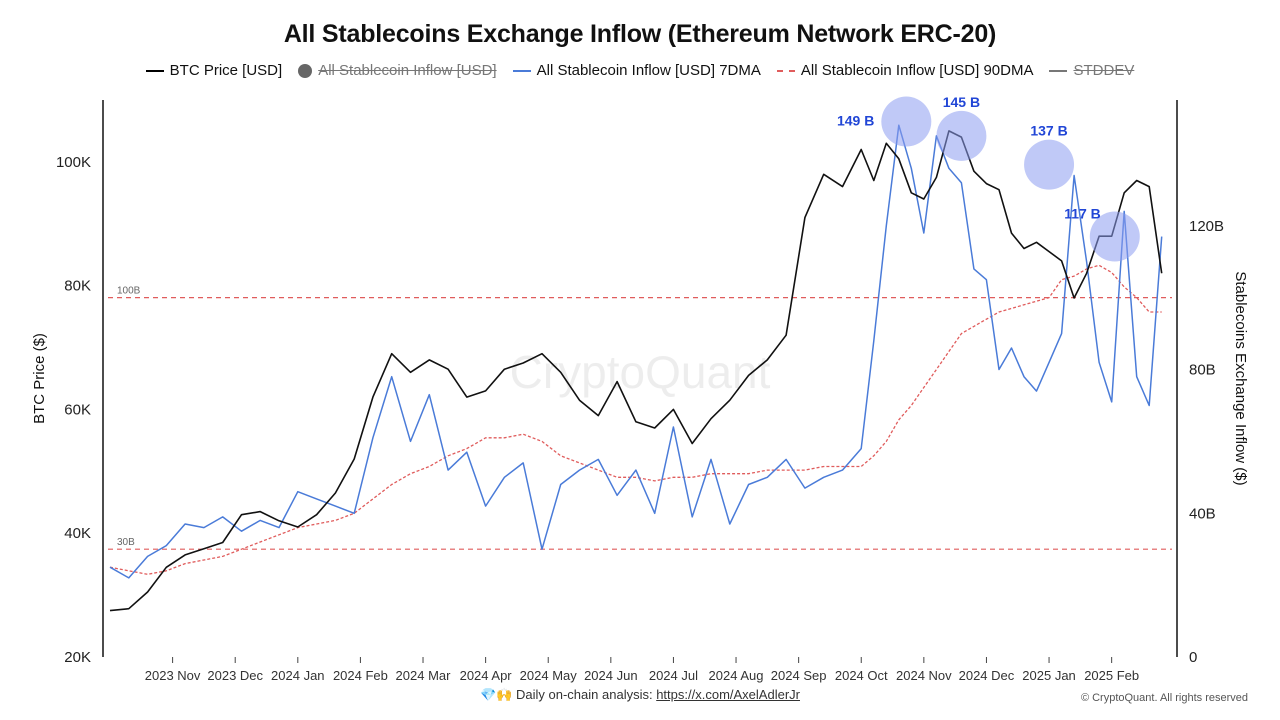 The height and width of the screenshot is (720, 1280). I want to click on peak-annotation-label: 117 B, so click(1082, 214).